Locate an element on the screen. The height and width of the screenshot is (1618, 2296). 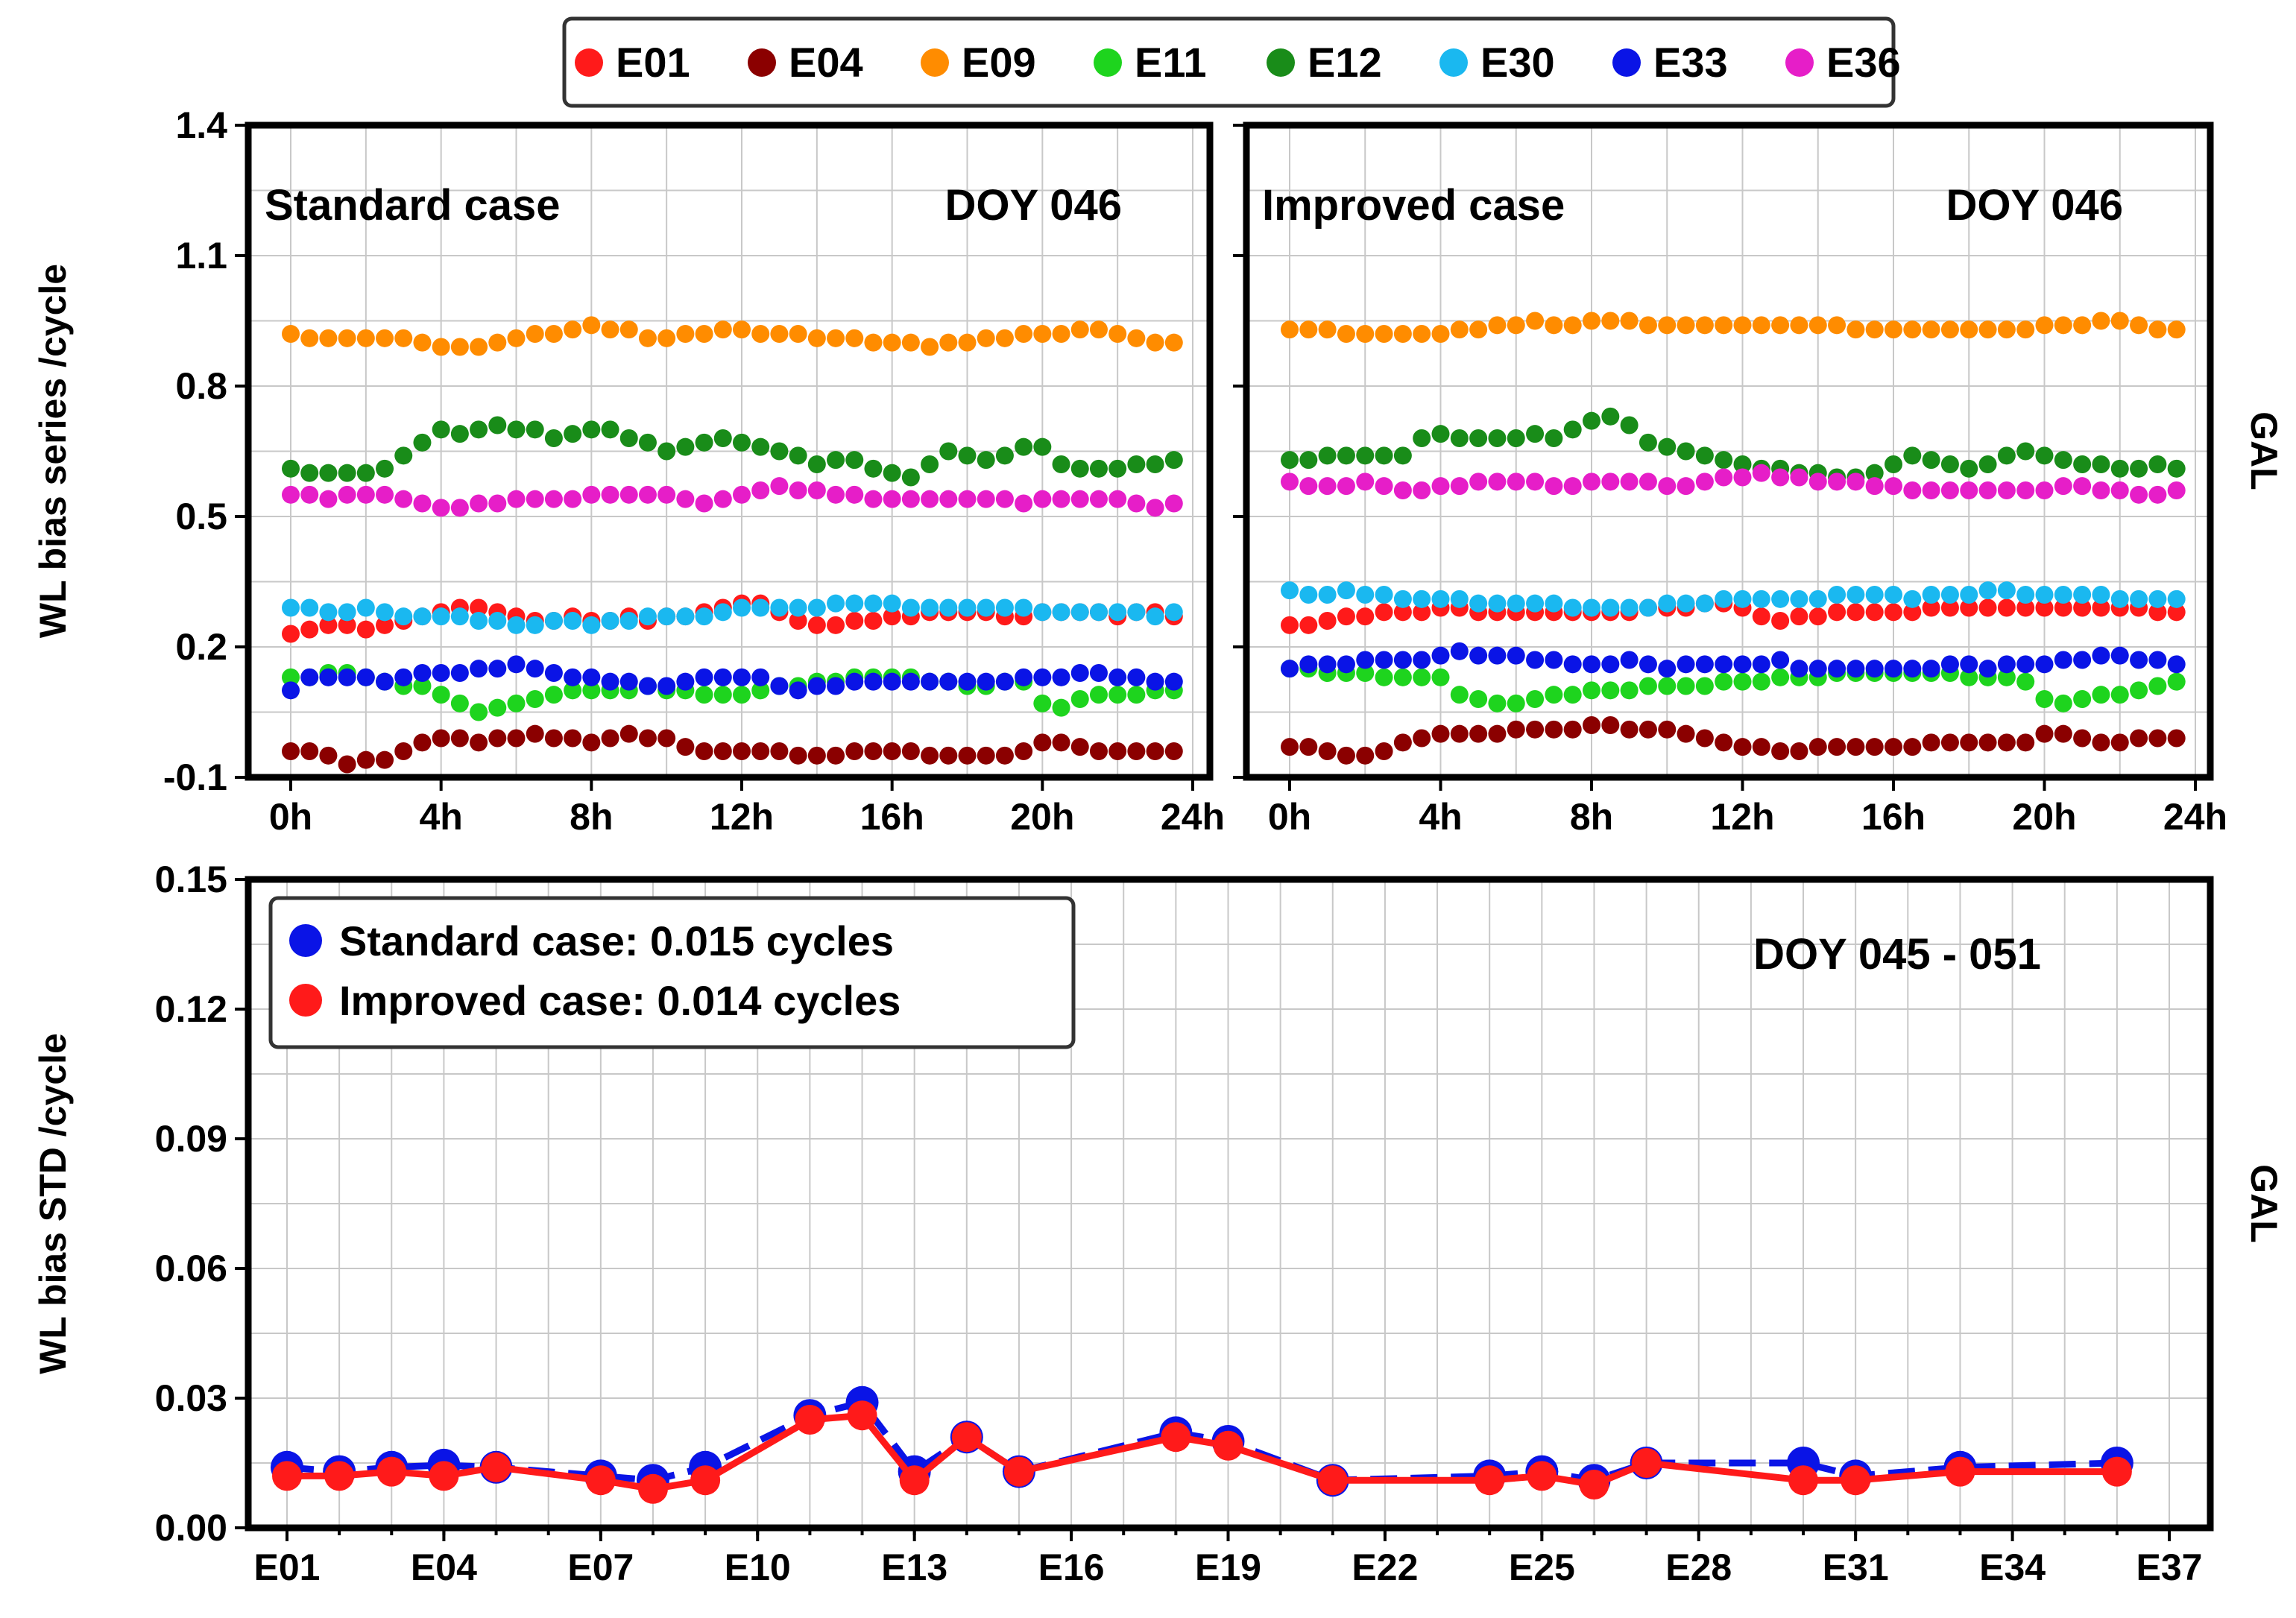
top-side-label: GAL is located at coordinates (2264, 450).